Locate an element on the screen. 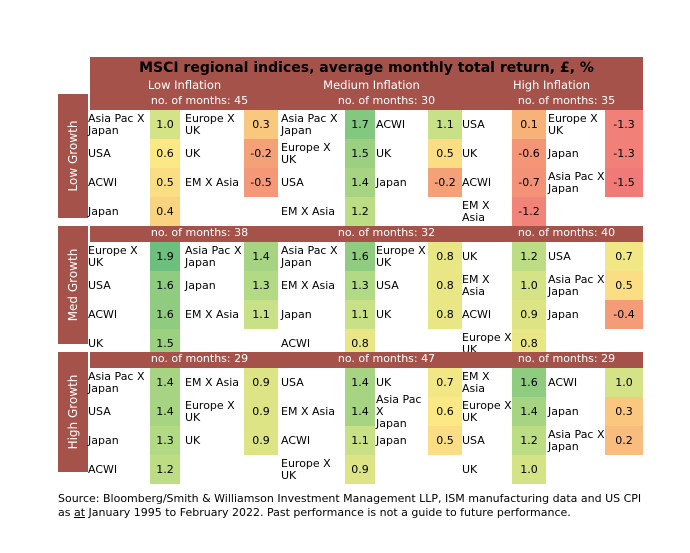 Image resolution: width=690 pixels, height=553 pixels. months-count: no. of months: 32 is located at coordinates (386, 232).